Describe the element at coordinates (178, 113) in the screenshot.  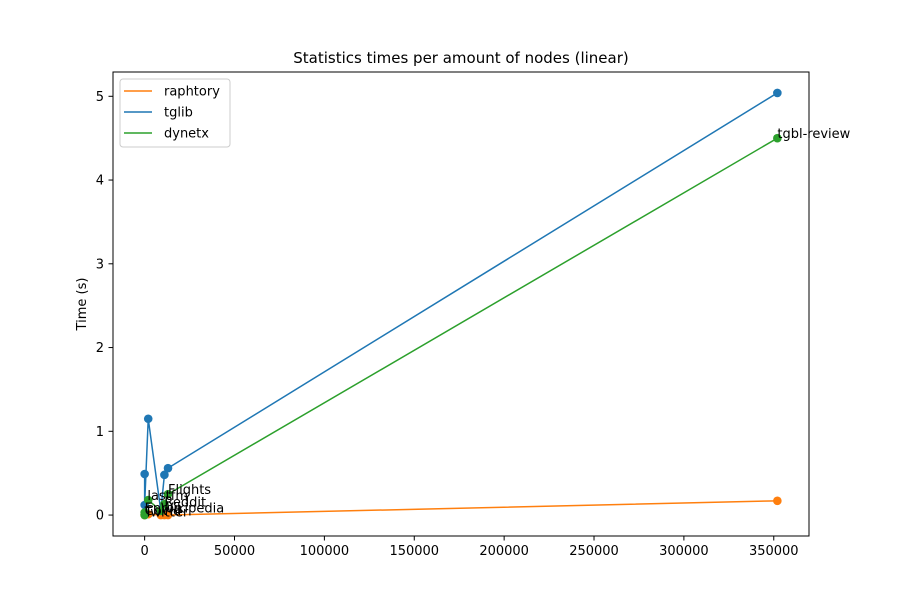
I see `legend-label-tglib: tglib` at that location.